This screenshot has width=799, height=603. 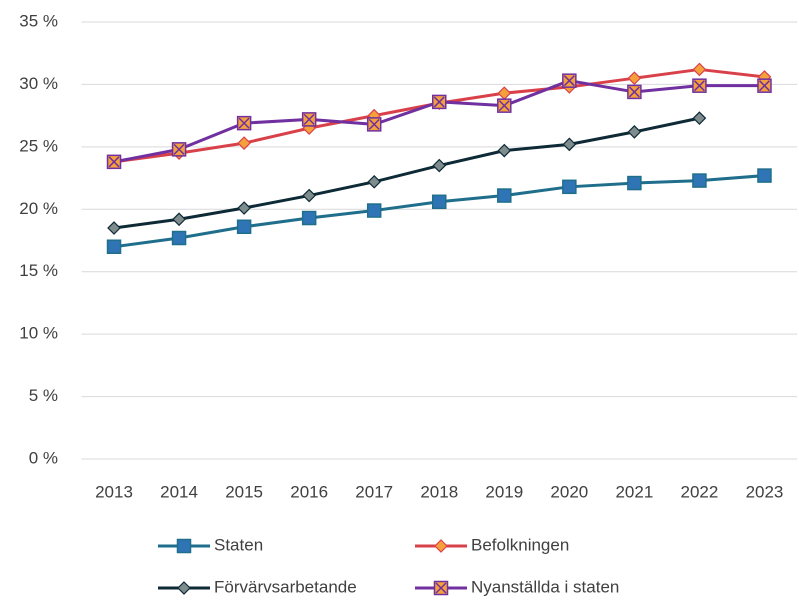 I want to click on legend-label: Befolkningen, so click(x=520, y=544).